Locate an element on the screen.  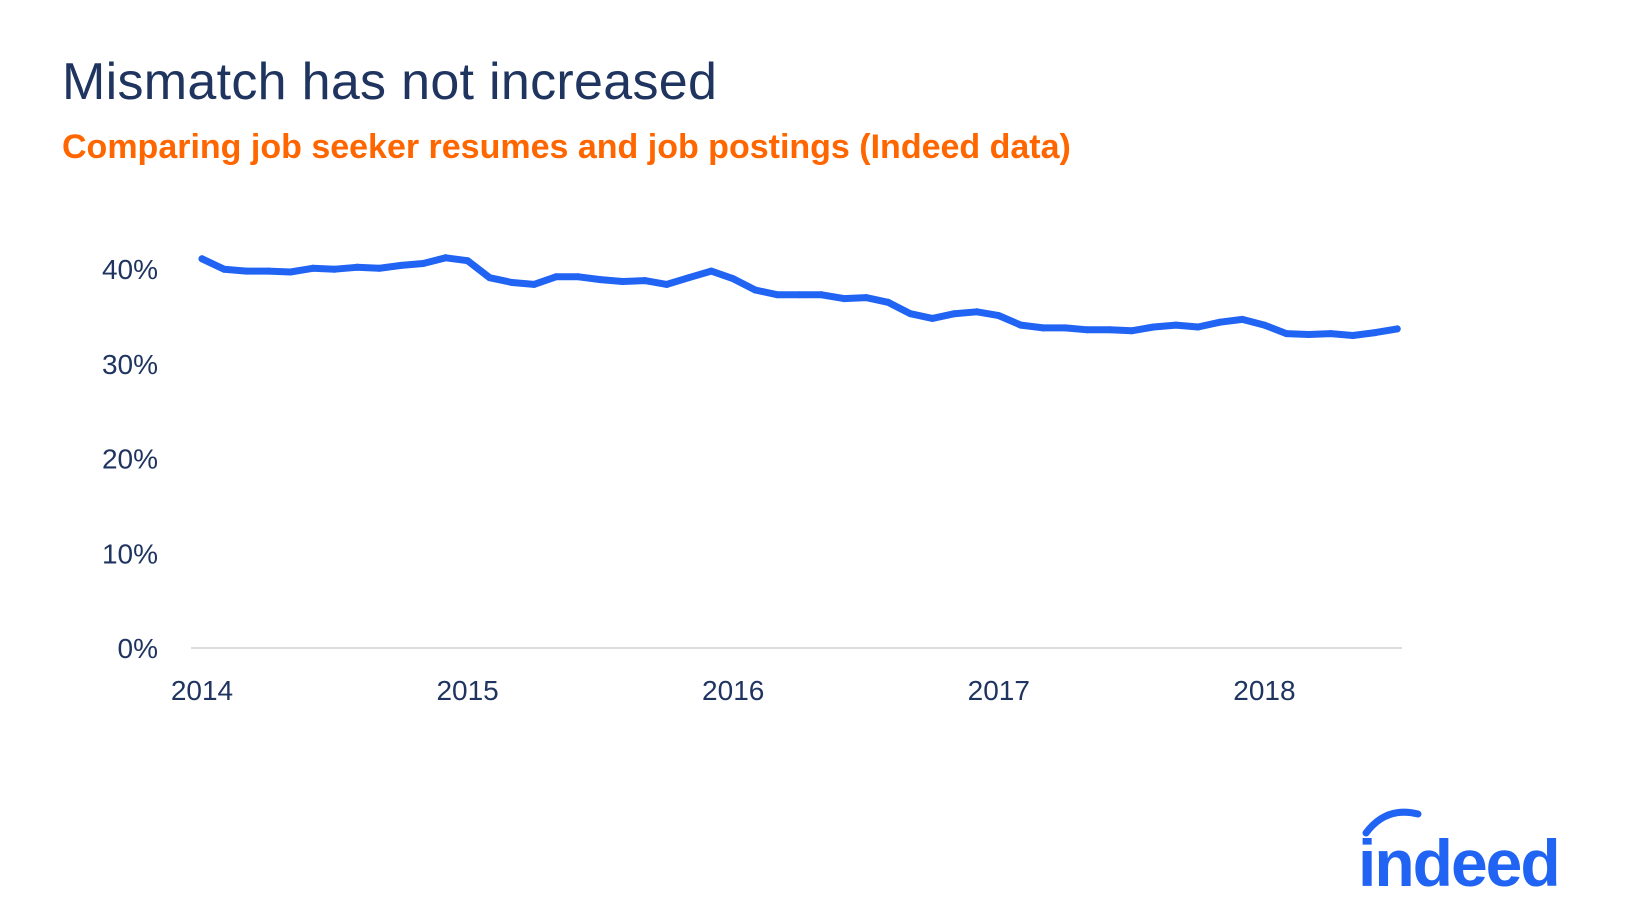
x-tick-label: 2018 is located at coordinates (1264, 690).